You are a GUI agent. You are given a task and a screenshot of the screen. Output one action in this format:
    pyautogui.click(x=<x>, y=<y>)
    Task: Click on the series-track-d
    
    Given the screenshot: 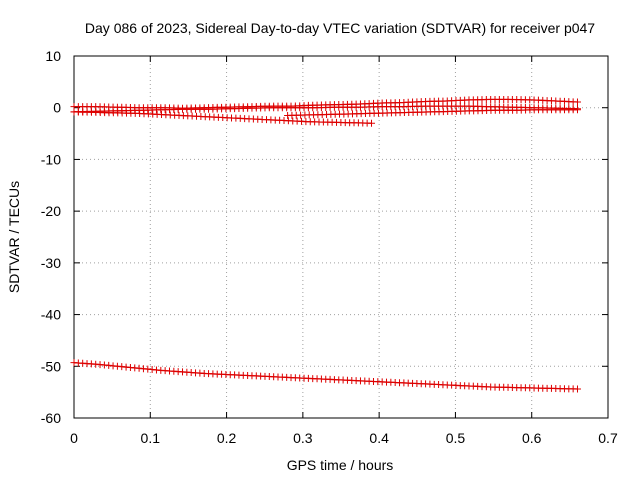 What is the action you would take?
    pyautogui.click(x=432, y=112)
    